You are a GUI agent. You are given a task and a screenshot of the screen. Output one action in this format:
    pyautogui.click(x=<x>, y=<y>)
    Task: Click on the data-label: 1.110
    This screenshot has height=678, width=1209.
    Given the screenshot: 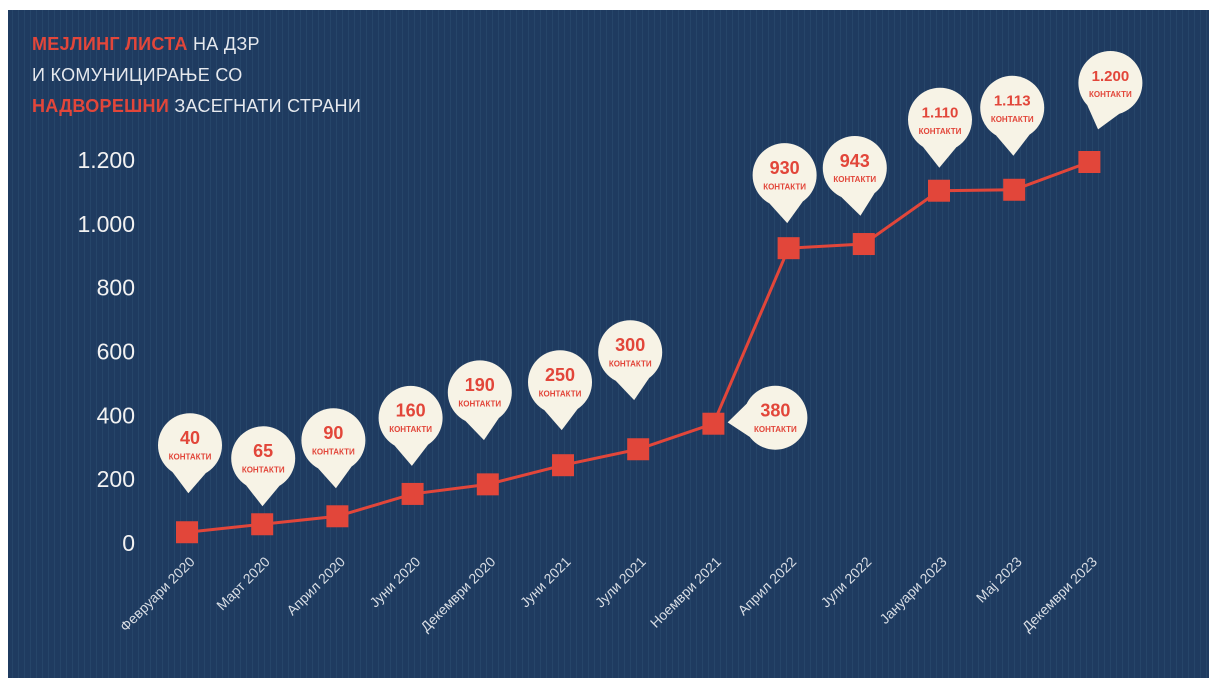 What is the action you would take?
    pyautogui.click(x=940, y=113)
    